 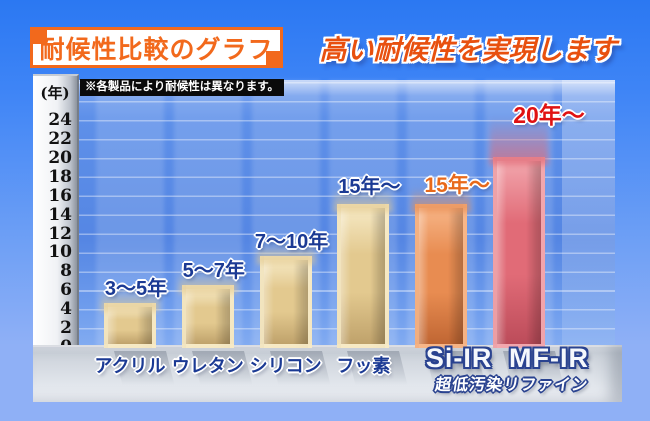 What do you see at coordinates (519, 252) in the screenshot?
I see `bar-MF-IR` at bounding box center [519, 252].